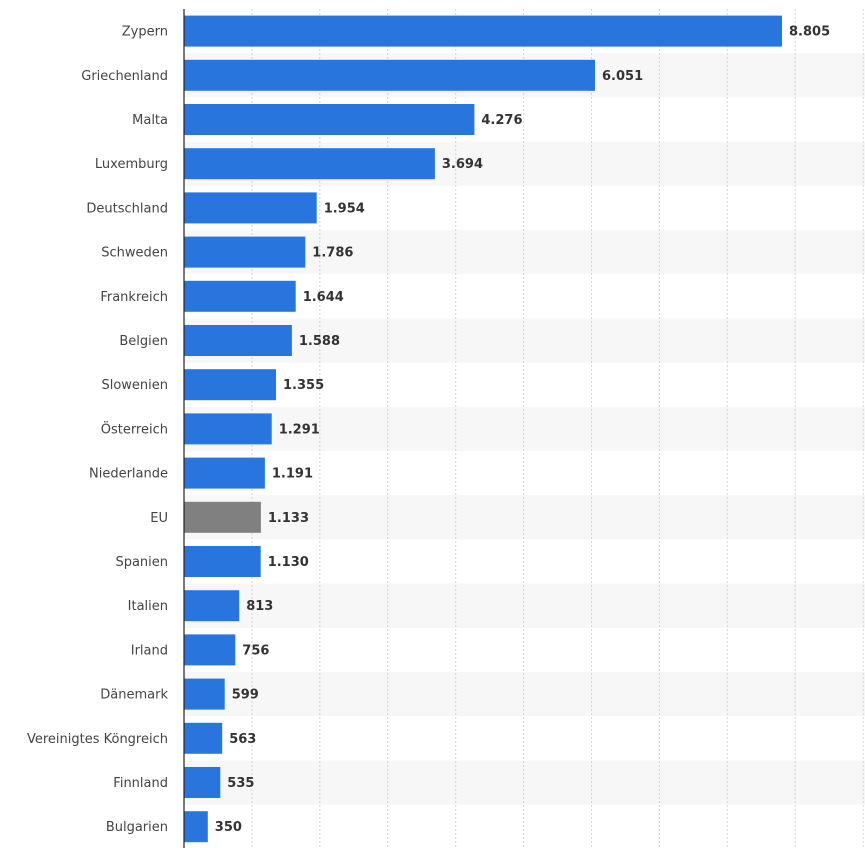 The image size is (865, 848). I want to click on category-label: Belgien, so click(143, 341).